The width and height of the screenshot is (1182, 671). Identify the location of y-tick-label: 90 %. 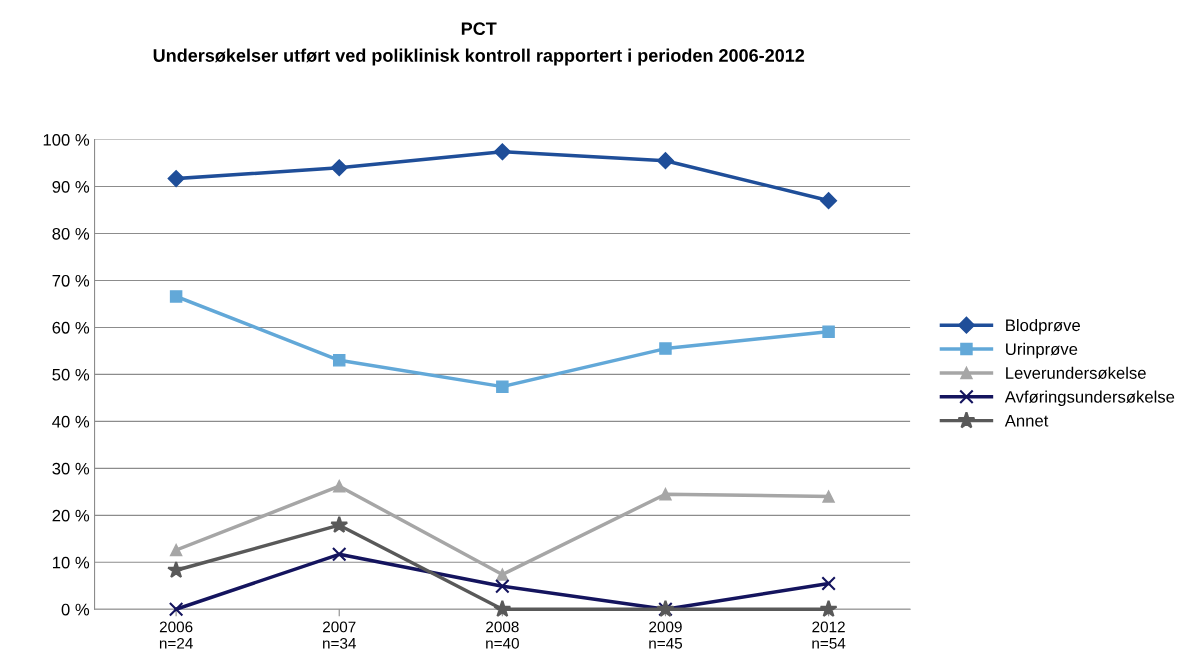
(71, 186).